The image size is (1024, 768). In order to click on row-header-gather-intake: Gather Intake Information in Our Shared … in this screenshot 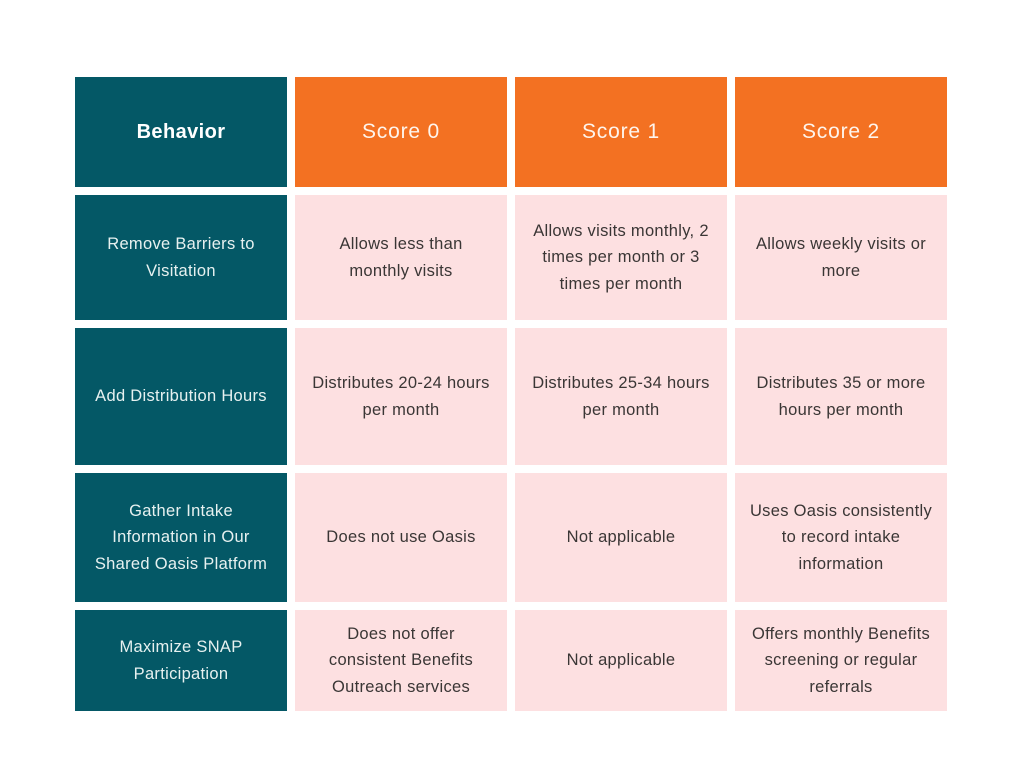, I will do `click(181, 537)`.